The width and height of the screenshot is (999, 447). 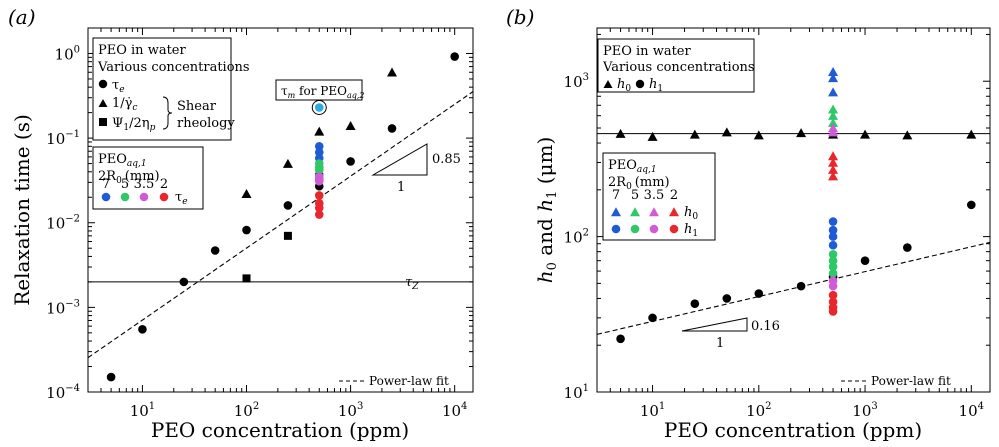 I want to click on panel-b-inset-legend: PEOaq,1 2R0 (mm) 7 5 3.5 2 h0 h1, so click(x=659, y=196).